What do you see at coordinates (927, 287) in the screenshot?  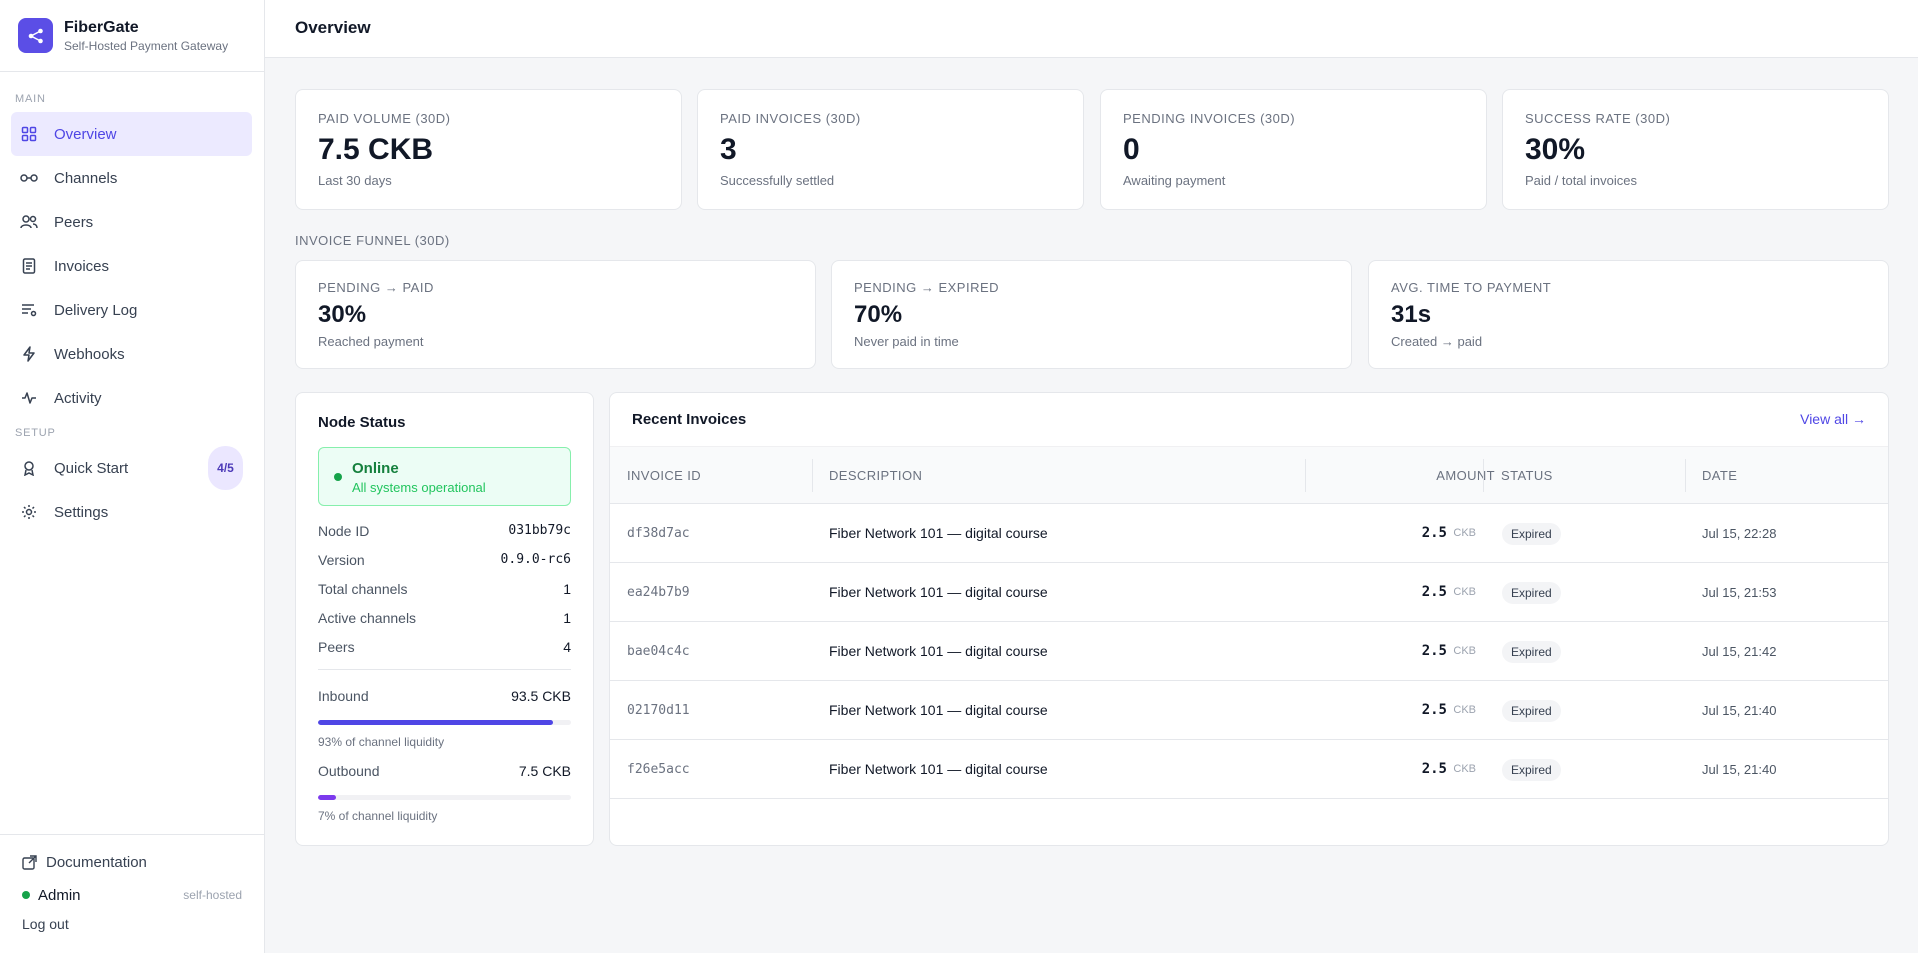 I see `funnel-label: PENDING → EXPIRED` at bounding box center [927, 287].